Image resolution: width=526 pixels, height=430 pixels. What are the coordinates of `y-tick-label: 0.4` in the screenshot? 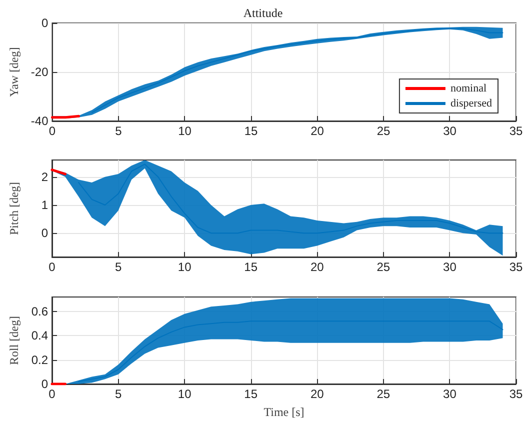 It's located at (39, 335).